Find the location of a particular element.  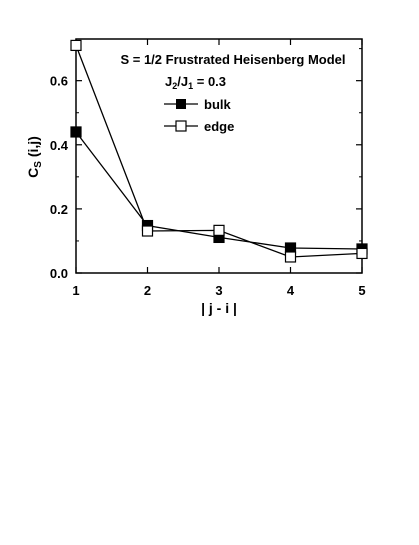

x-tick-label: 4 is located at coordinates (291, 290).